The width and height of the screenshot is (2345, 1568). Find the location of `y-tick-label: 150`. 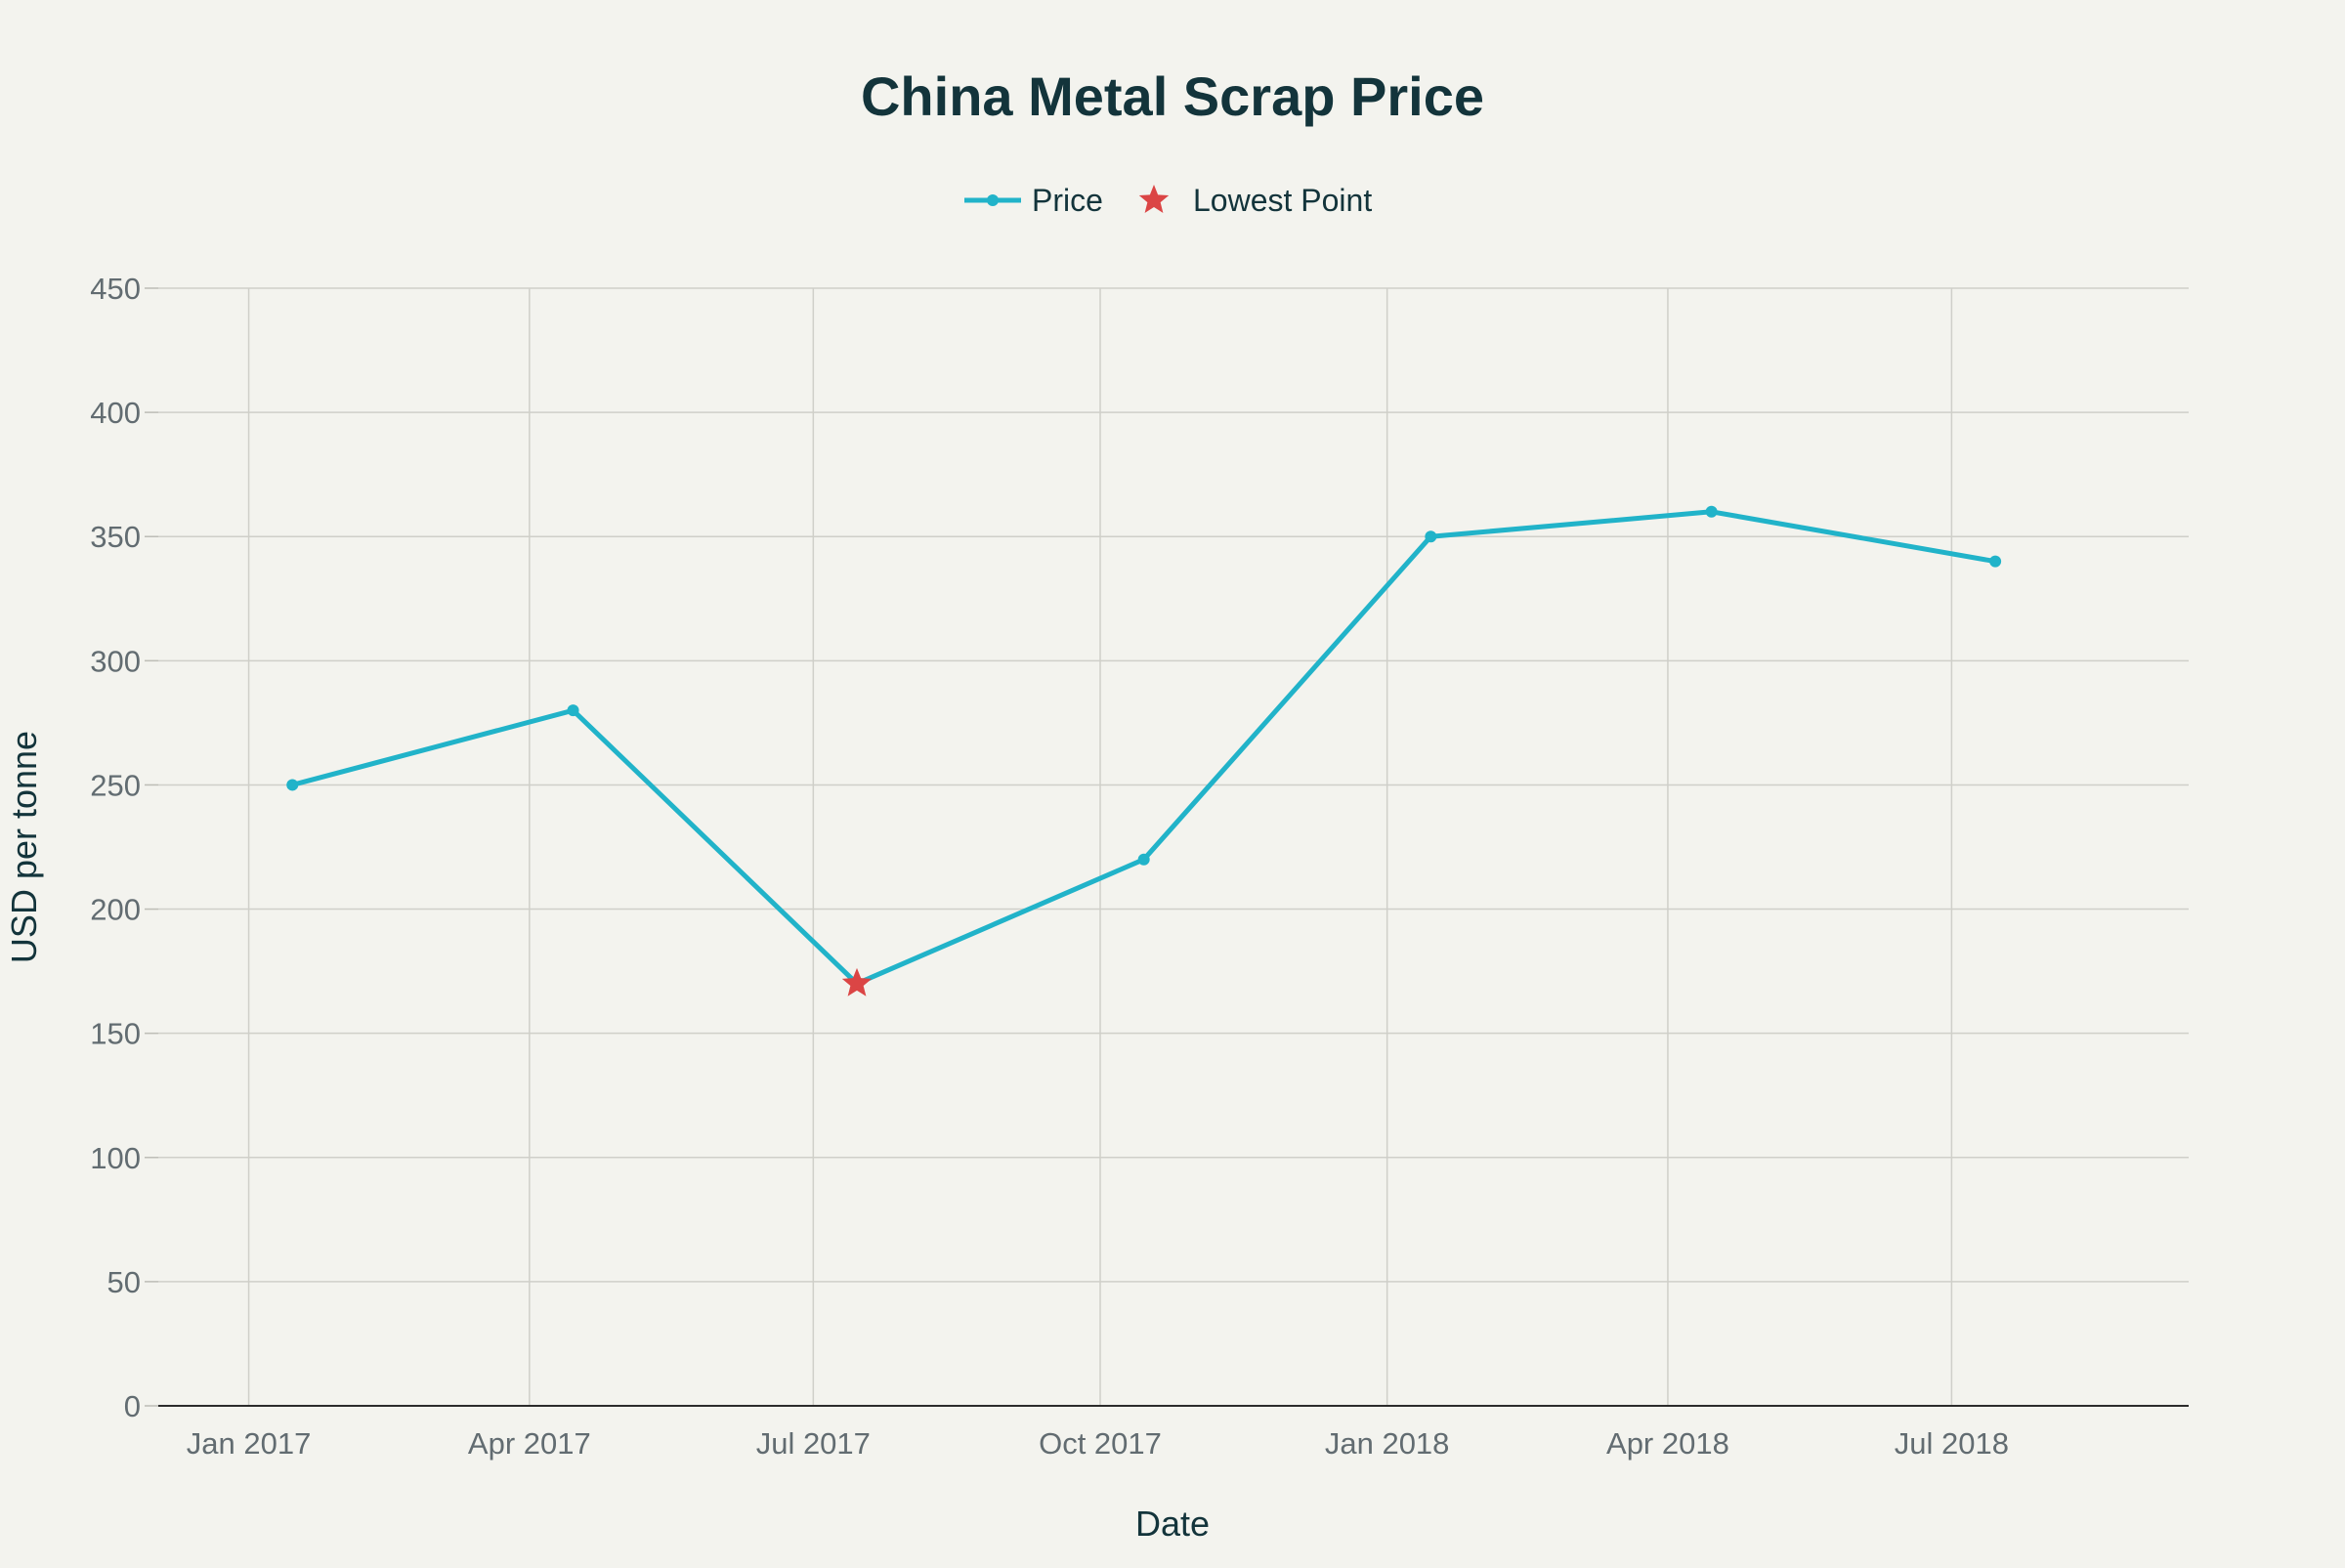

y-tick-label: 150 is located at coordinates (115, 1034).